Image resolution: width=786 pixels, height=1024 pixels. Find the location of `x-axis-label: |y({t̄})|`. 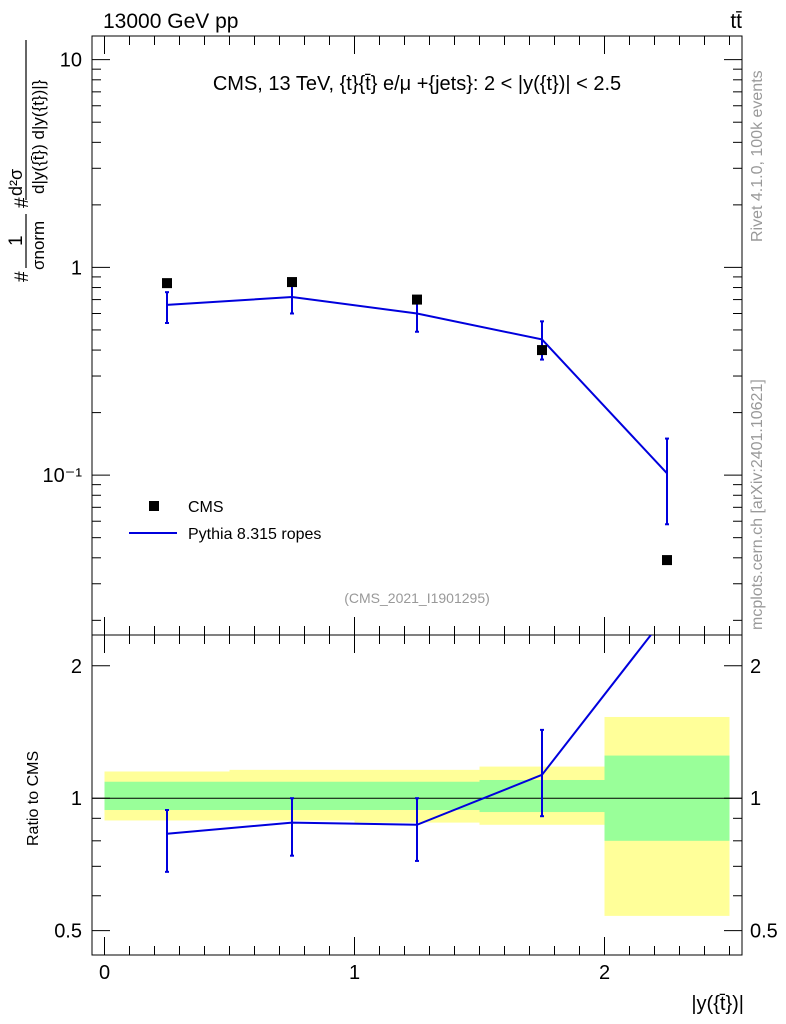

x-axis-label: |y({t̄})| is located at coordinates (717, 1004).